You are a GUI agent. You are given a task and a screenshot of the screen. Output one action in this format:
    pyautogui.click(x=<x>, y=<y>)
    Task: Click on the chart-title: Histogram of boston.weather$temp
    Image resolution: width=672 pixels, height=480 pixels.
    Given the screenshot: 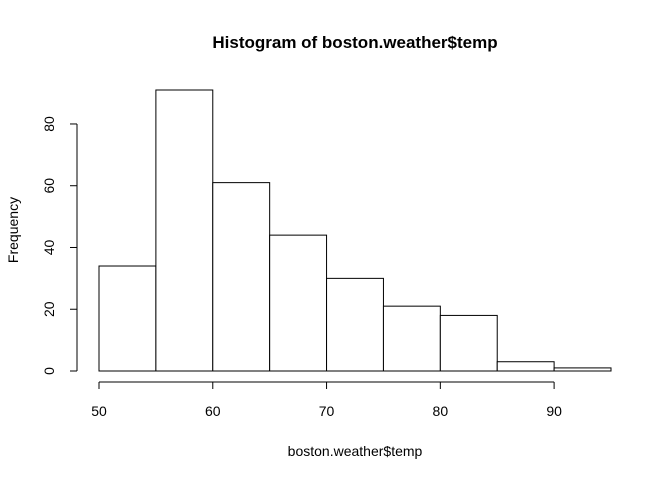 What is the action you would take?
    pyautogui.click(x=354, y=42)
    